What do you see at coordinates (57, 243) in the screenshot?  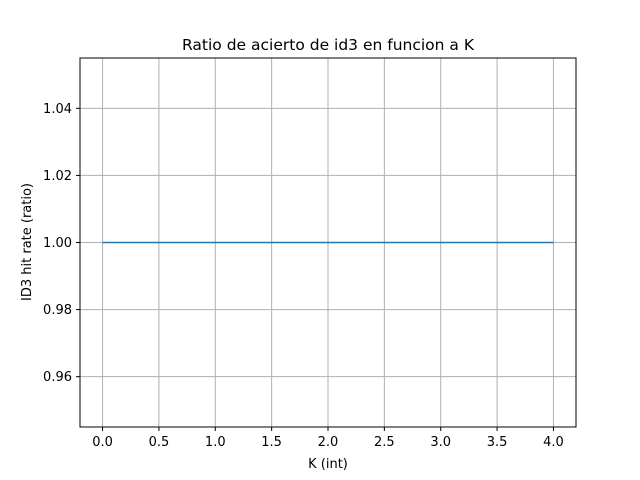 I see `y-tick-label: 1.00` at bounding box center [57, 243].